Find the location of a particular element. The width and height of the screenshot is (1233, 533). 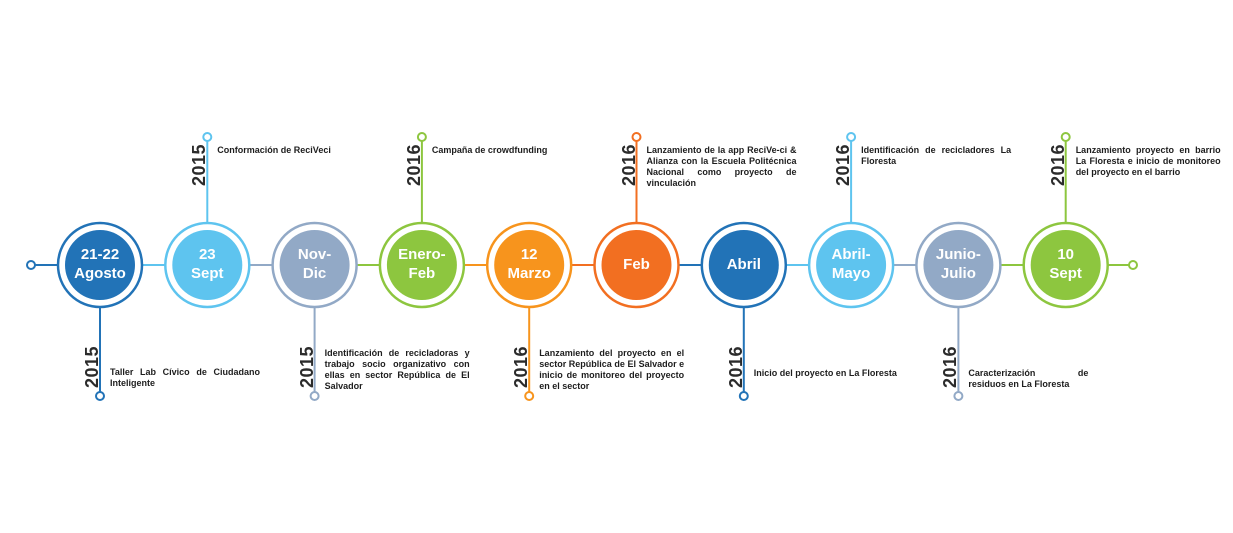

event-date-line1: 21-22 is located at coordinates (100, 254).